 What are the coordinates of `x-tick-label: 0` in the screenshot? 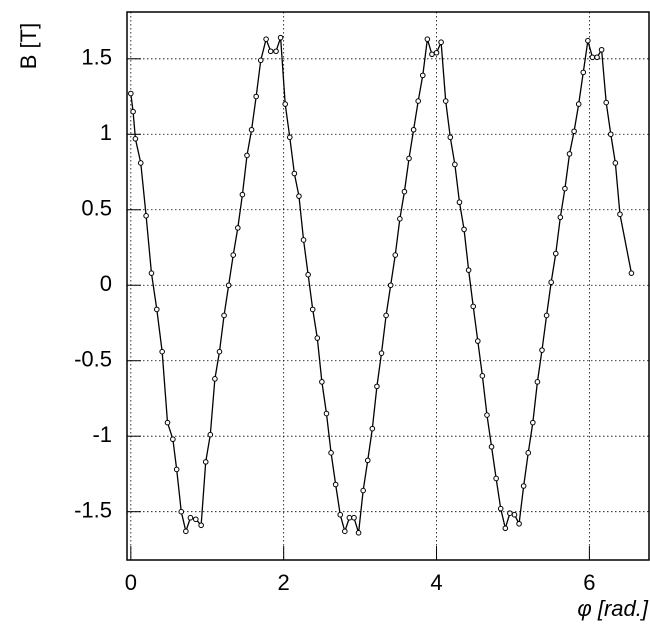 It's located at (131, 582).